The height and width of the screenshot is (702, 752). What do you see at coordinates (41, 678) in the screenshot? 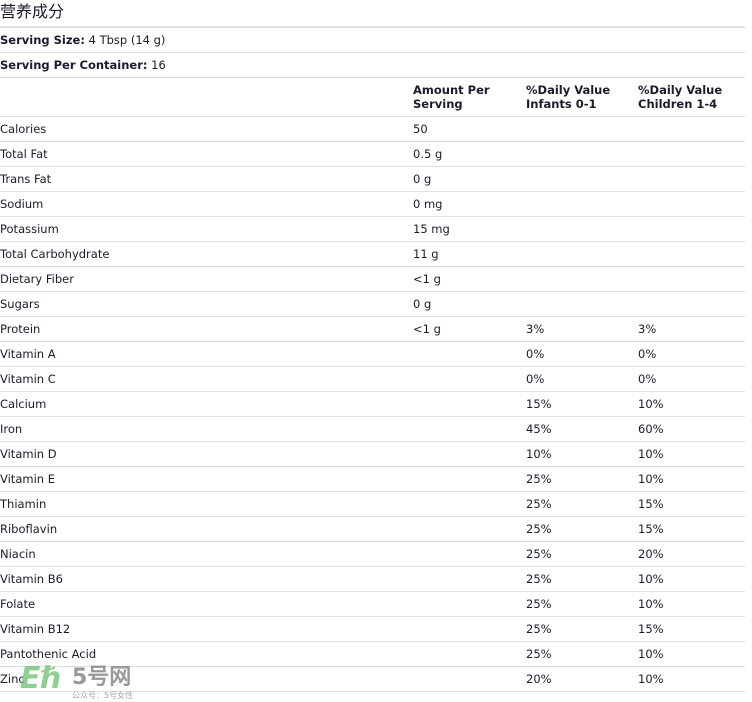
I see `svg-text: Eℏ` at bounding box center [41, 678].